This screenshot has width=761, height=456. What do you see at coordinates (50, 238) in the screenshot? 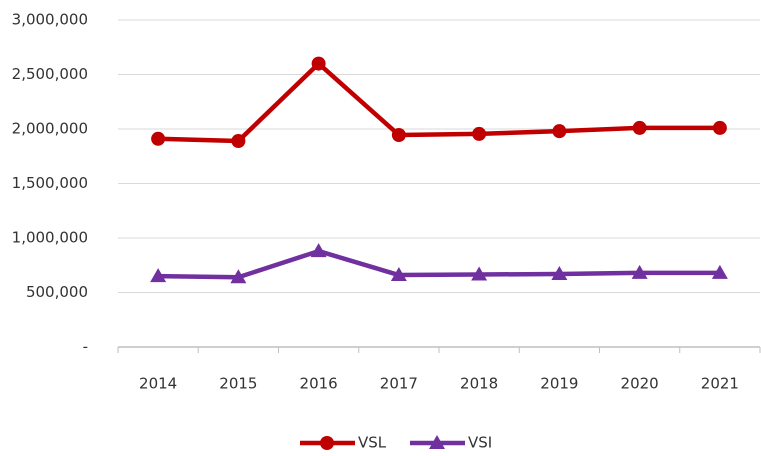
I see `y-tick-label: 1,000,000` at bounding box center [50, 238].